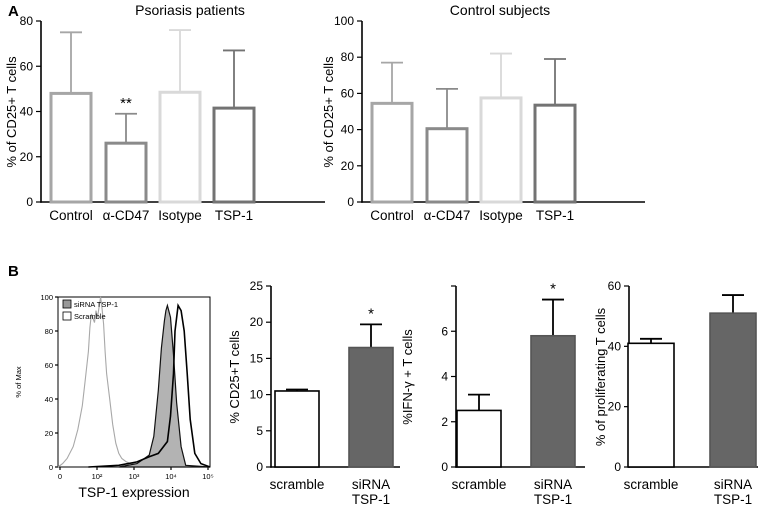 This screenshot has height=515, width=765. I want to click on y-tick-label: 2, so click(444, 422).